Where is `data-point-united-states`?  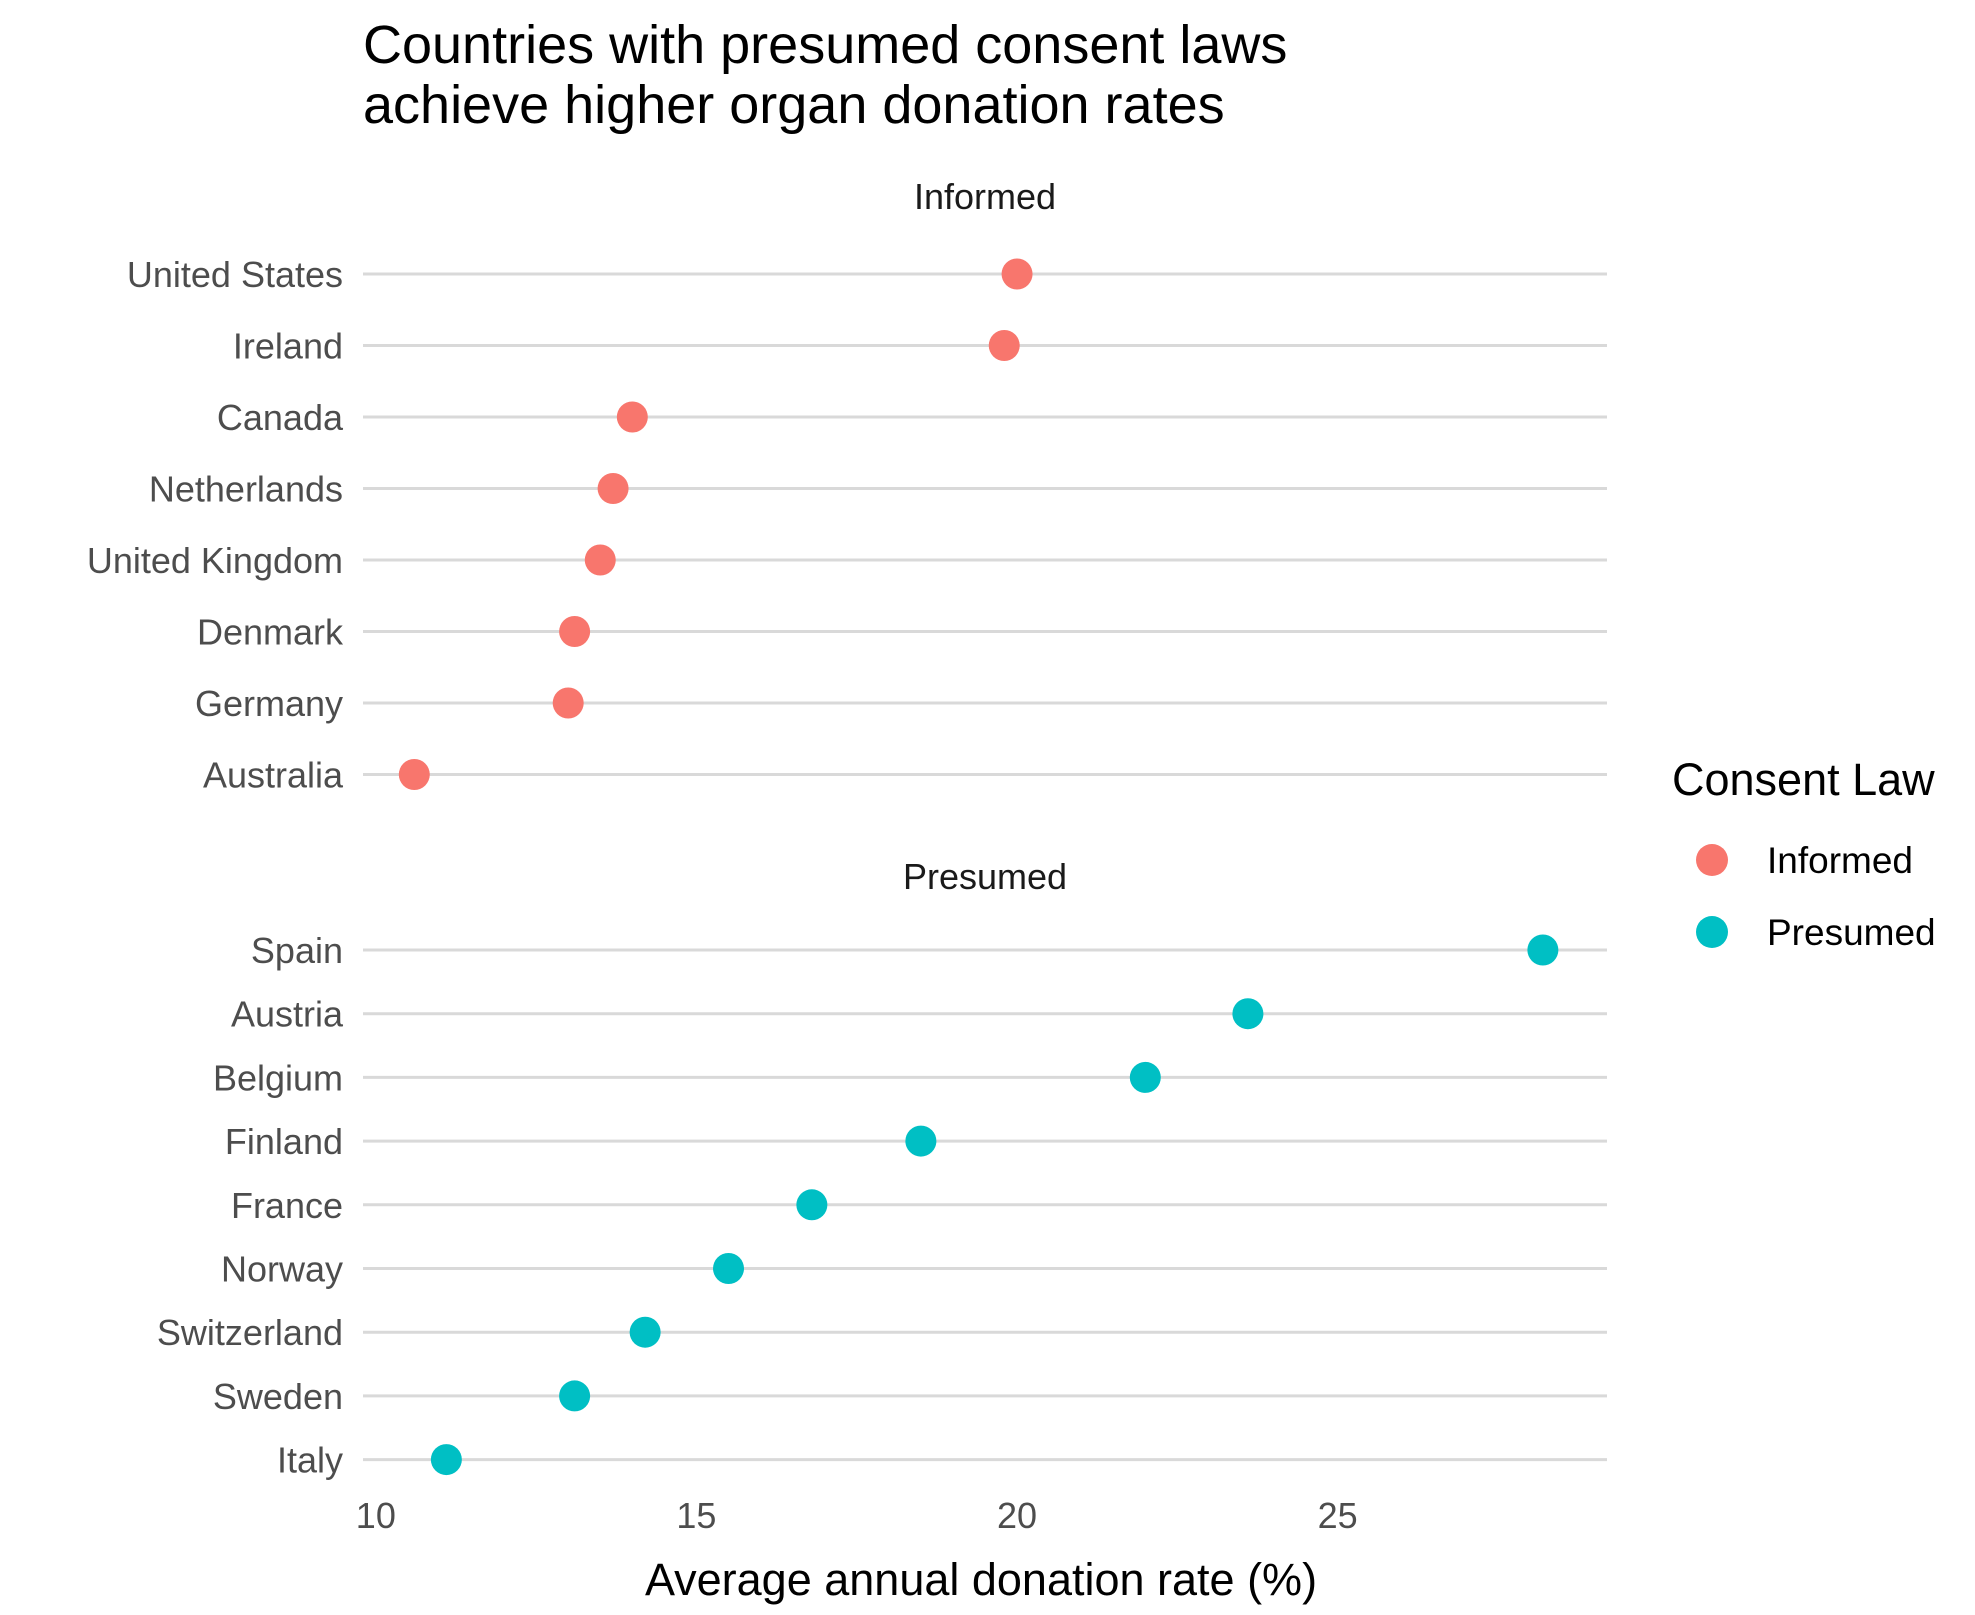
data-point-united-states is located at coordinates (1017, 274).